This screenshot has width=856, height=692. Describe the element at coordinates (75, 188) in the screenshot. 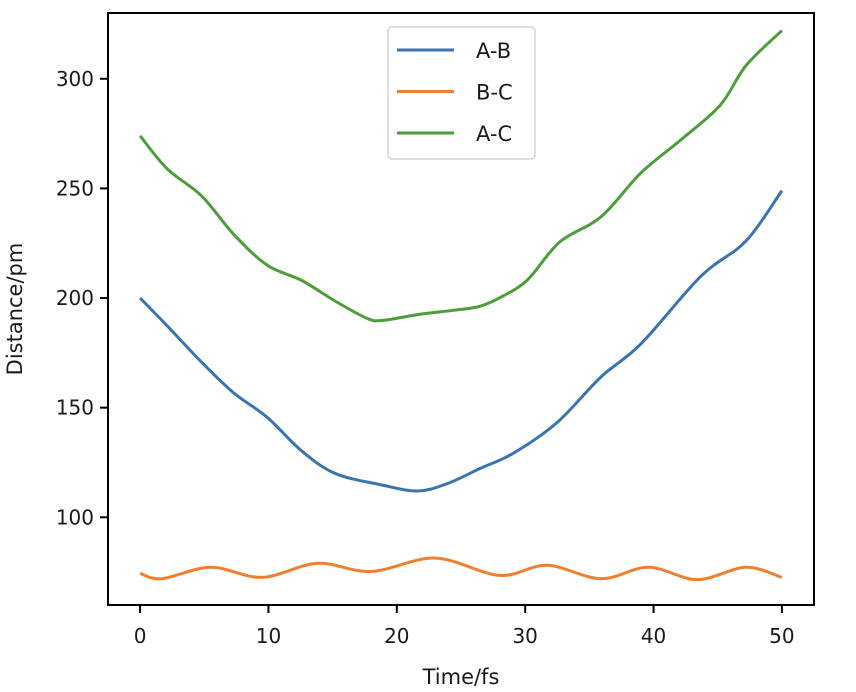

I see `y-tick-label: 250` at that location.